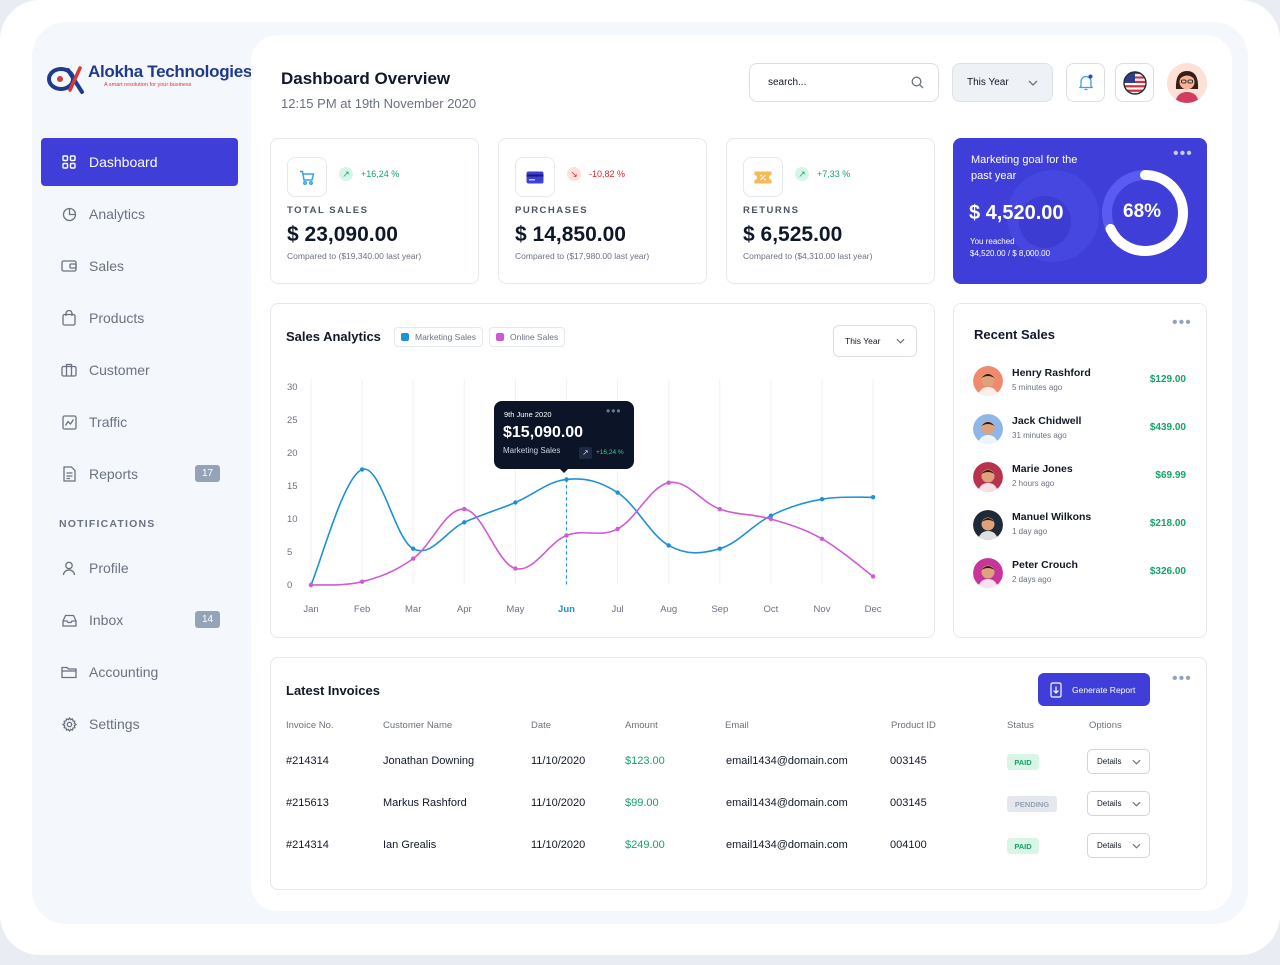  What do you see at coordinates (1109, 803) in the screenshot?
I see `details-label: Details` at bounding box center [1109, 803].